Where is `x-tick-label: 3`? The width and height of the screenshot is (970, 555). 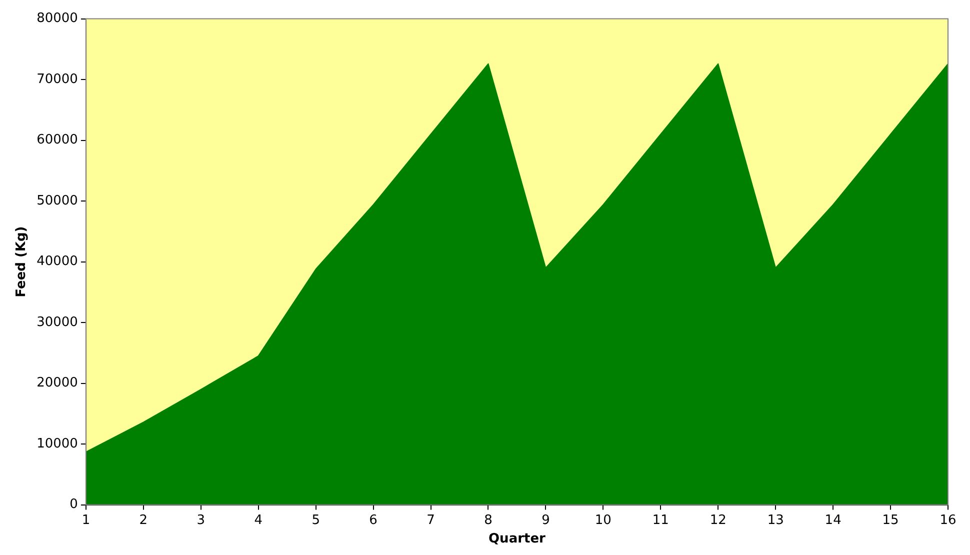
x-tick-label: 3 is located at coordinates (201, 520).